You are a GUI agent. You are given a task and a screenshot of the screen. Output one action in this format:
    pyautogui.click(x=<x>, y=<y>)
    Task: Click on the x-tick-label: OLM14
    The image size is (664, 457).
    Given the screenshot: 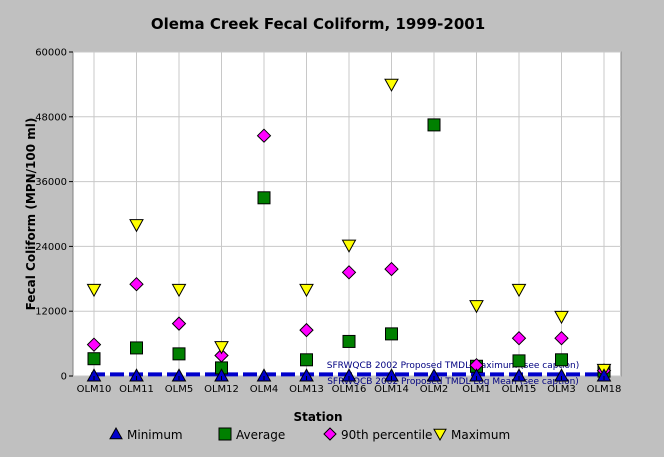 What is the action you would take?
    pyautogui.click(x=391, y=389)
    